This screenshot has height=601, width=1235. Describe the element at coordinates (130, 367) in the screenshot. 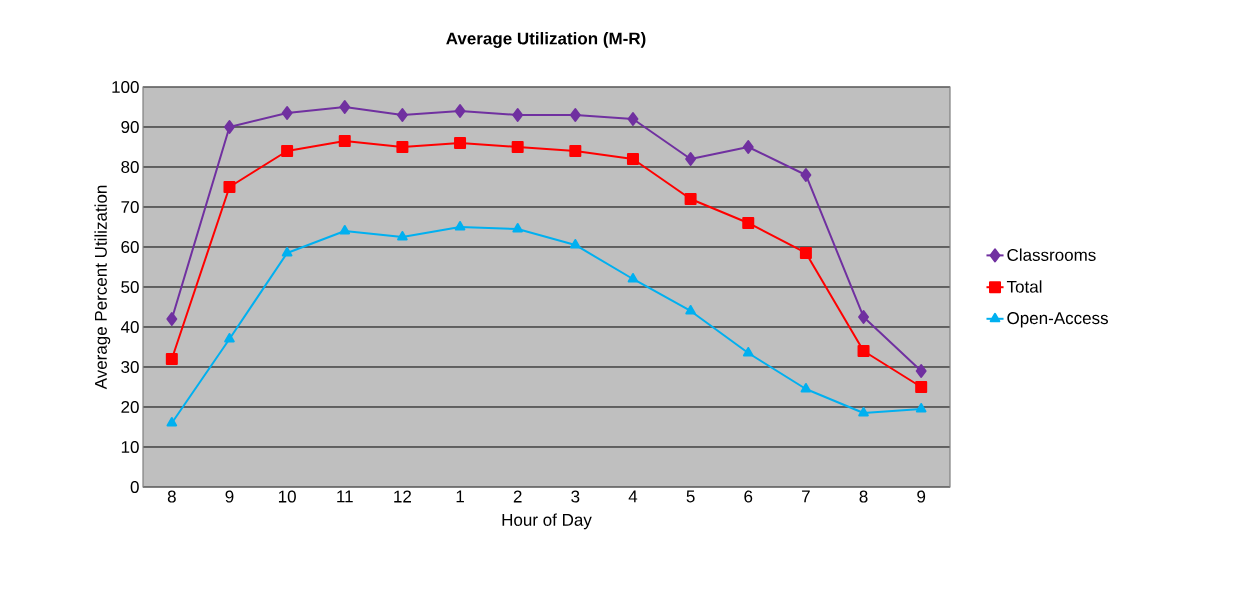

I see `y-tick-label: 30` at that location.